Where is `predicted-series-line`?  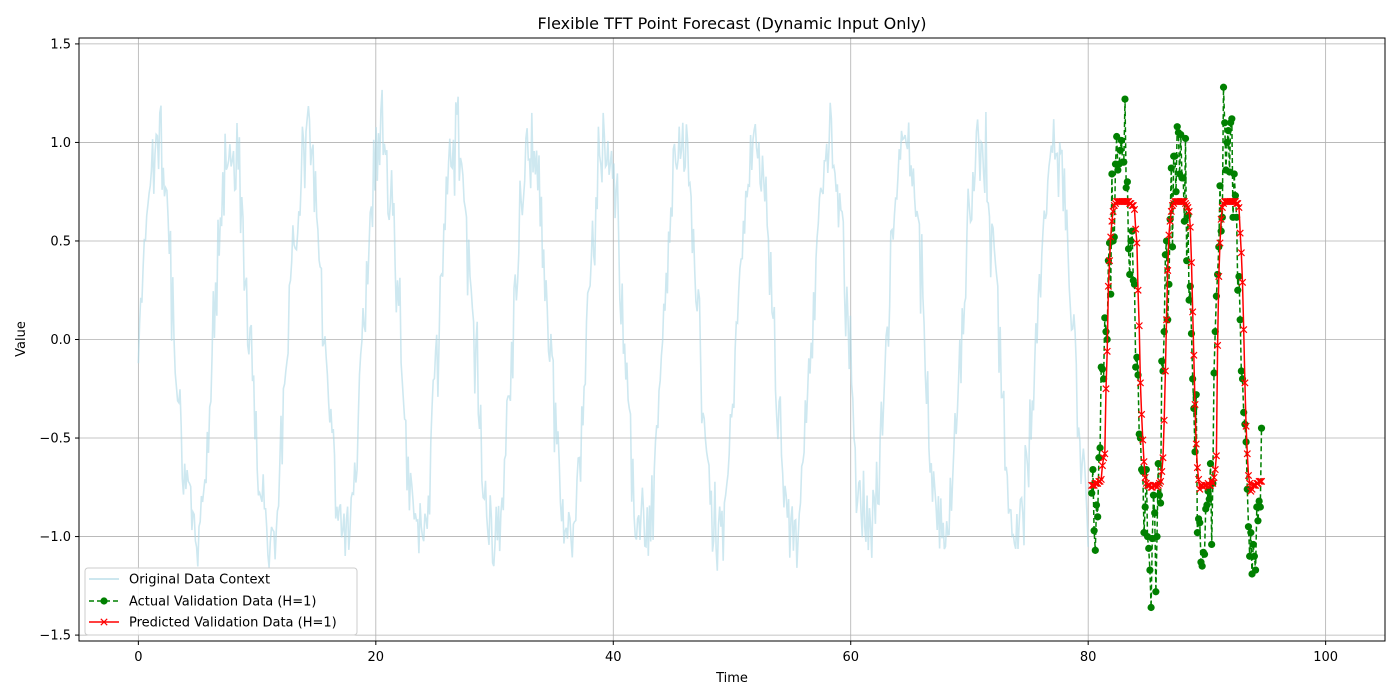 predicted-series-line is located at coordinates (1176, 347).